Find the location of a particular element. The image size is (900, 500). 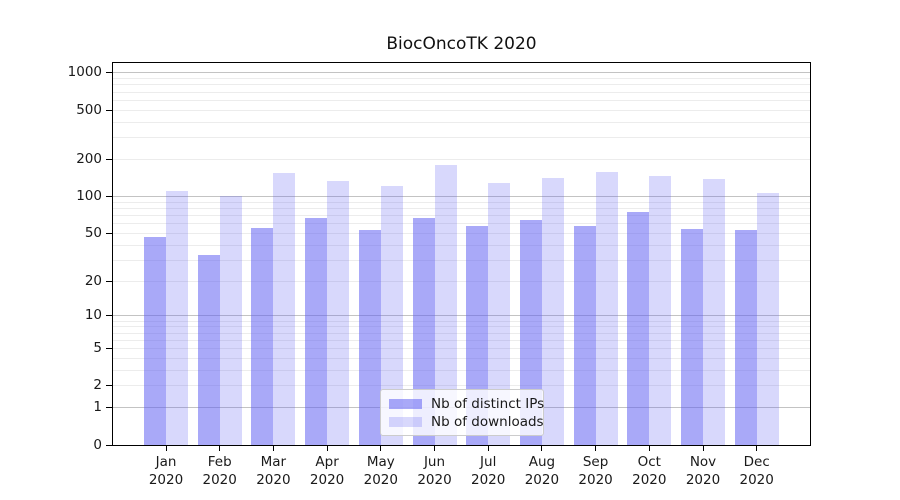

y-tick-label: 20 is located at coordinates (93, 280).